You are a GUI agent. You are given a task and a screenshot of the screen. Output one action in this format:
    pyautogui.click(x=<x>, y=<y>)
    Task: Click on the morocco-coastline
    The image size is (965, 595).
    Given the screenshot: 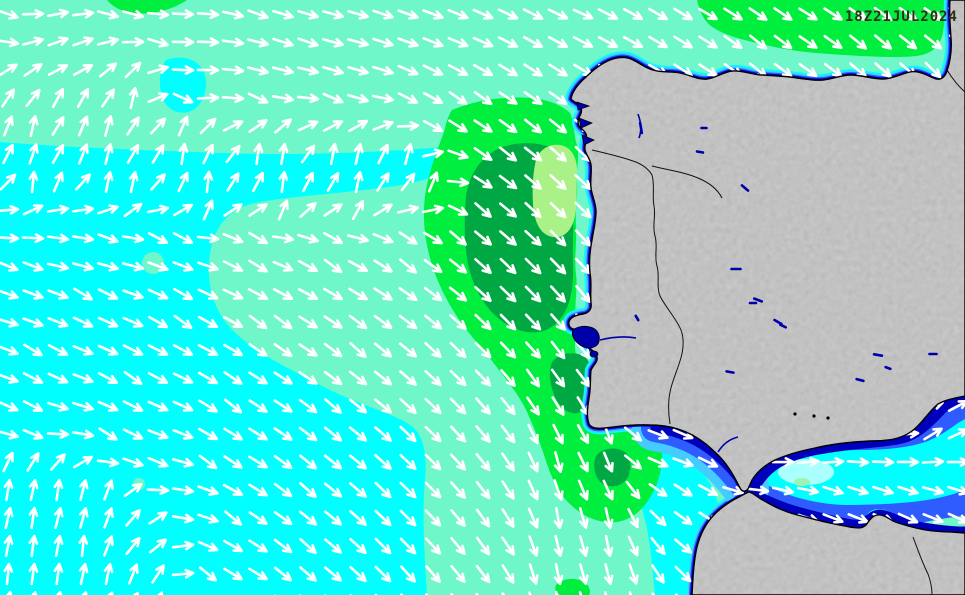 What is the action you would take?
    pyautogui.click(x=828, y=543)
    